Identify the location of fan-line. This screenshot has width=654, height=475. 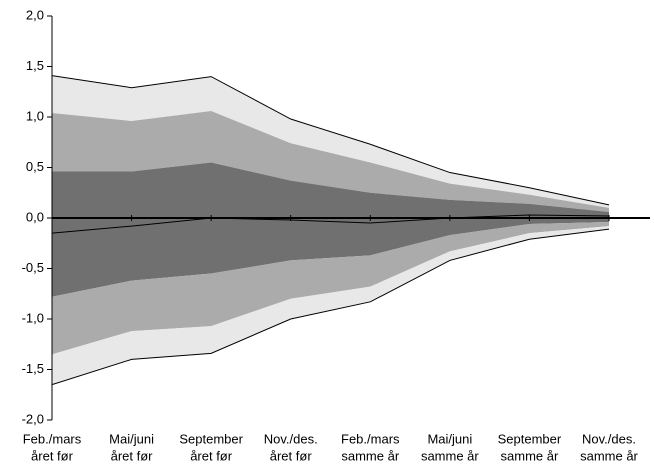
(330, 224).